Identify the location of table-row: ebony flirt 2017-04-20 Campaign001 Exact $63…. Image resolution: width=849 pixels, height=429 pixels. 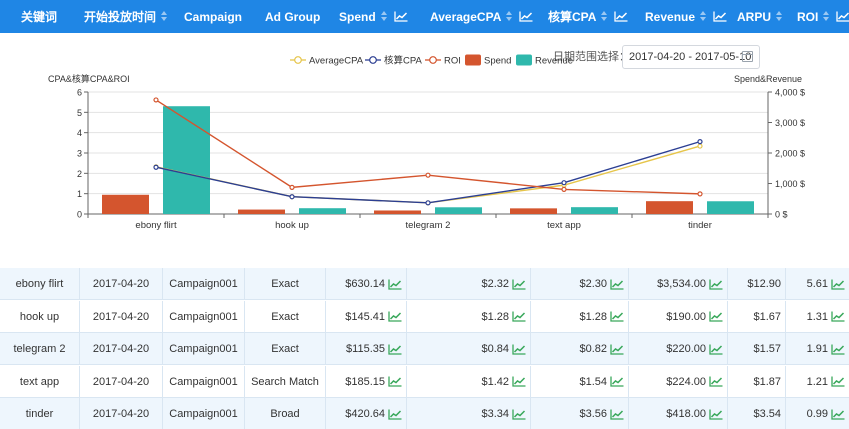
(424, 284).